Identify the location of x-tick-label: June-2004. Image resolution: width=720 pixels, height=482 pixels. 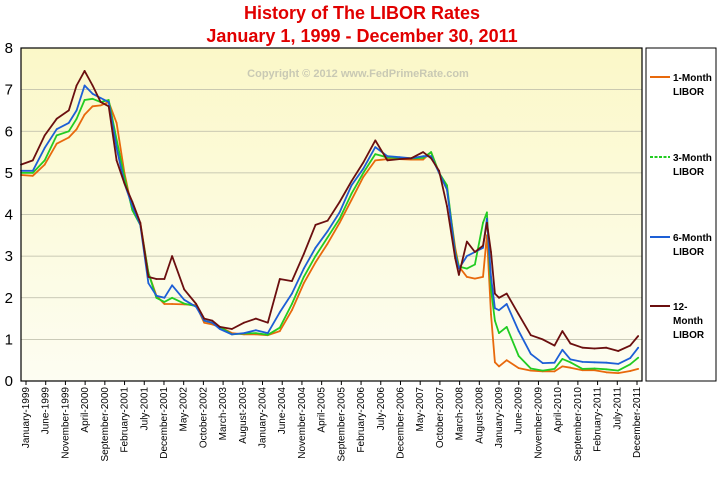
(282, 411).